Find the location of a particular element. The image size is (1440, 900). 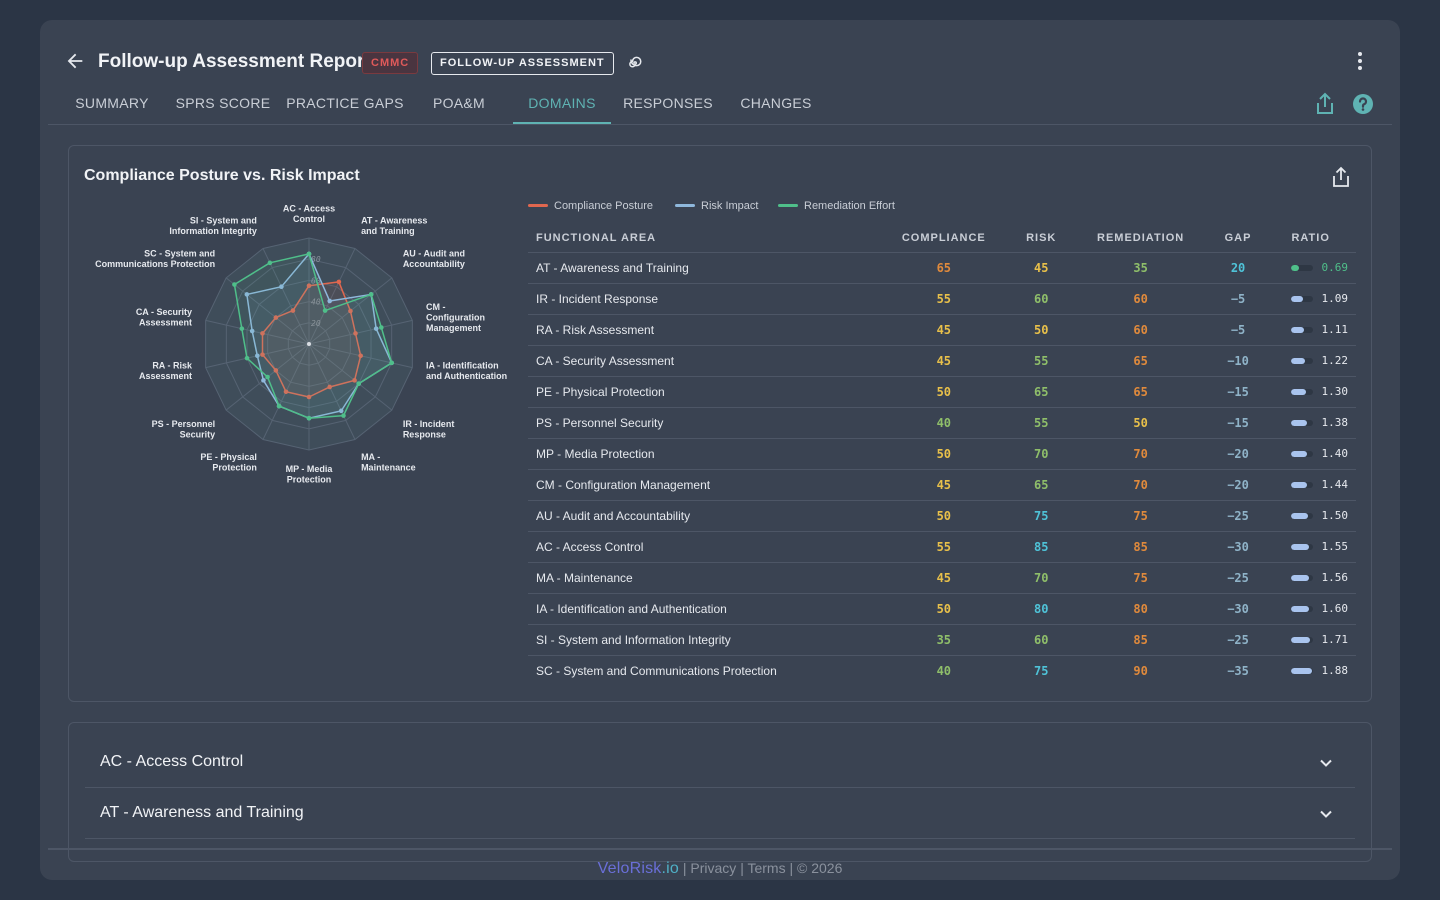

legend-swatch is located at coordinates (788, 205).